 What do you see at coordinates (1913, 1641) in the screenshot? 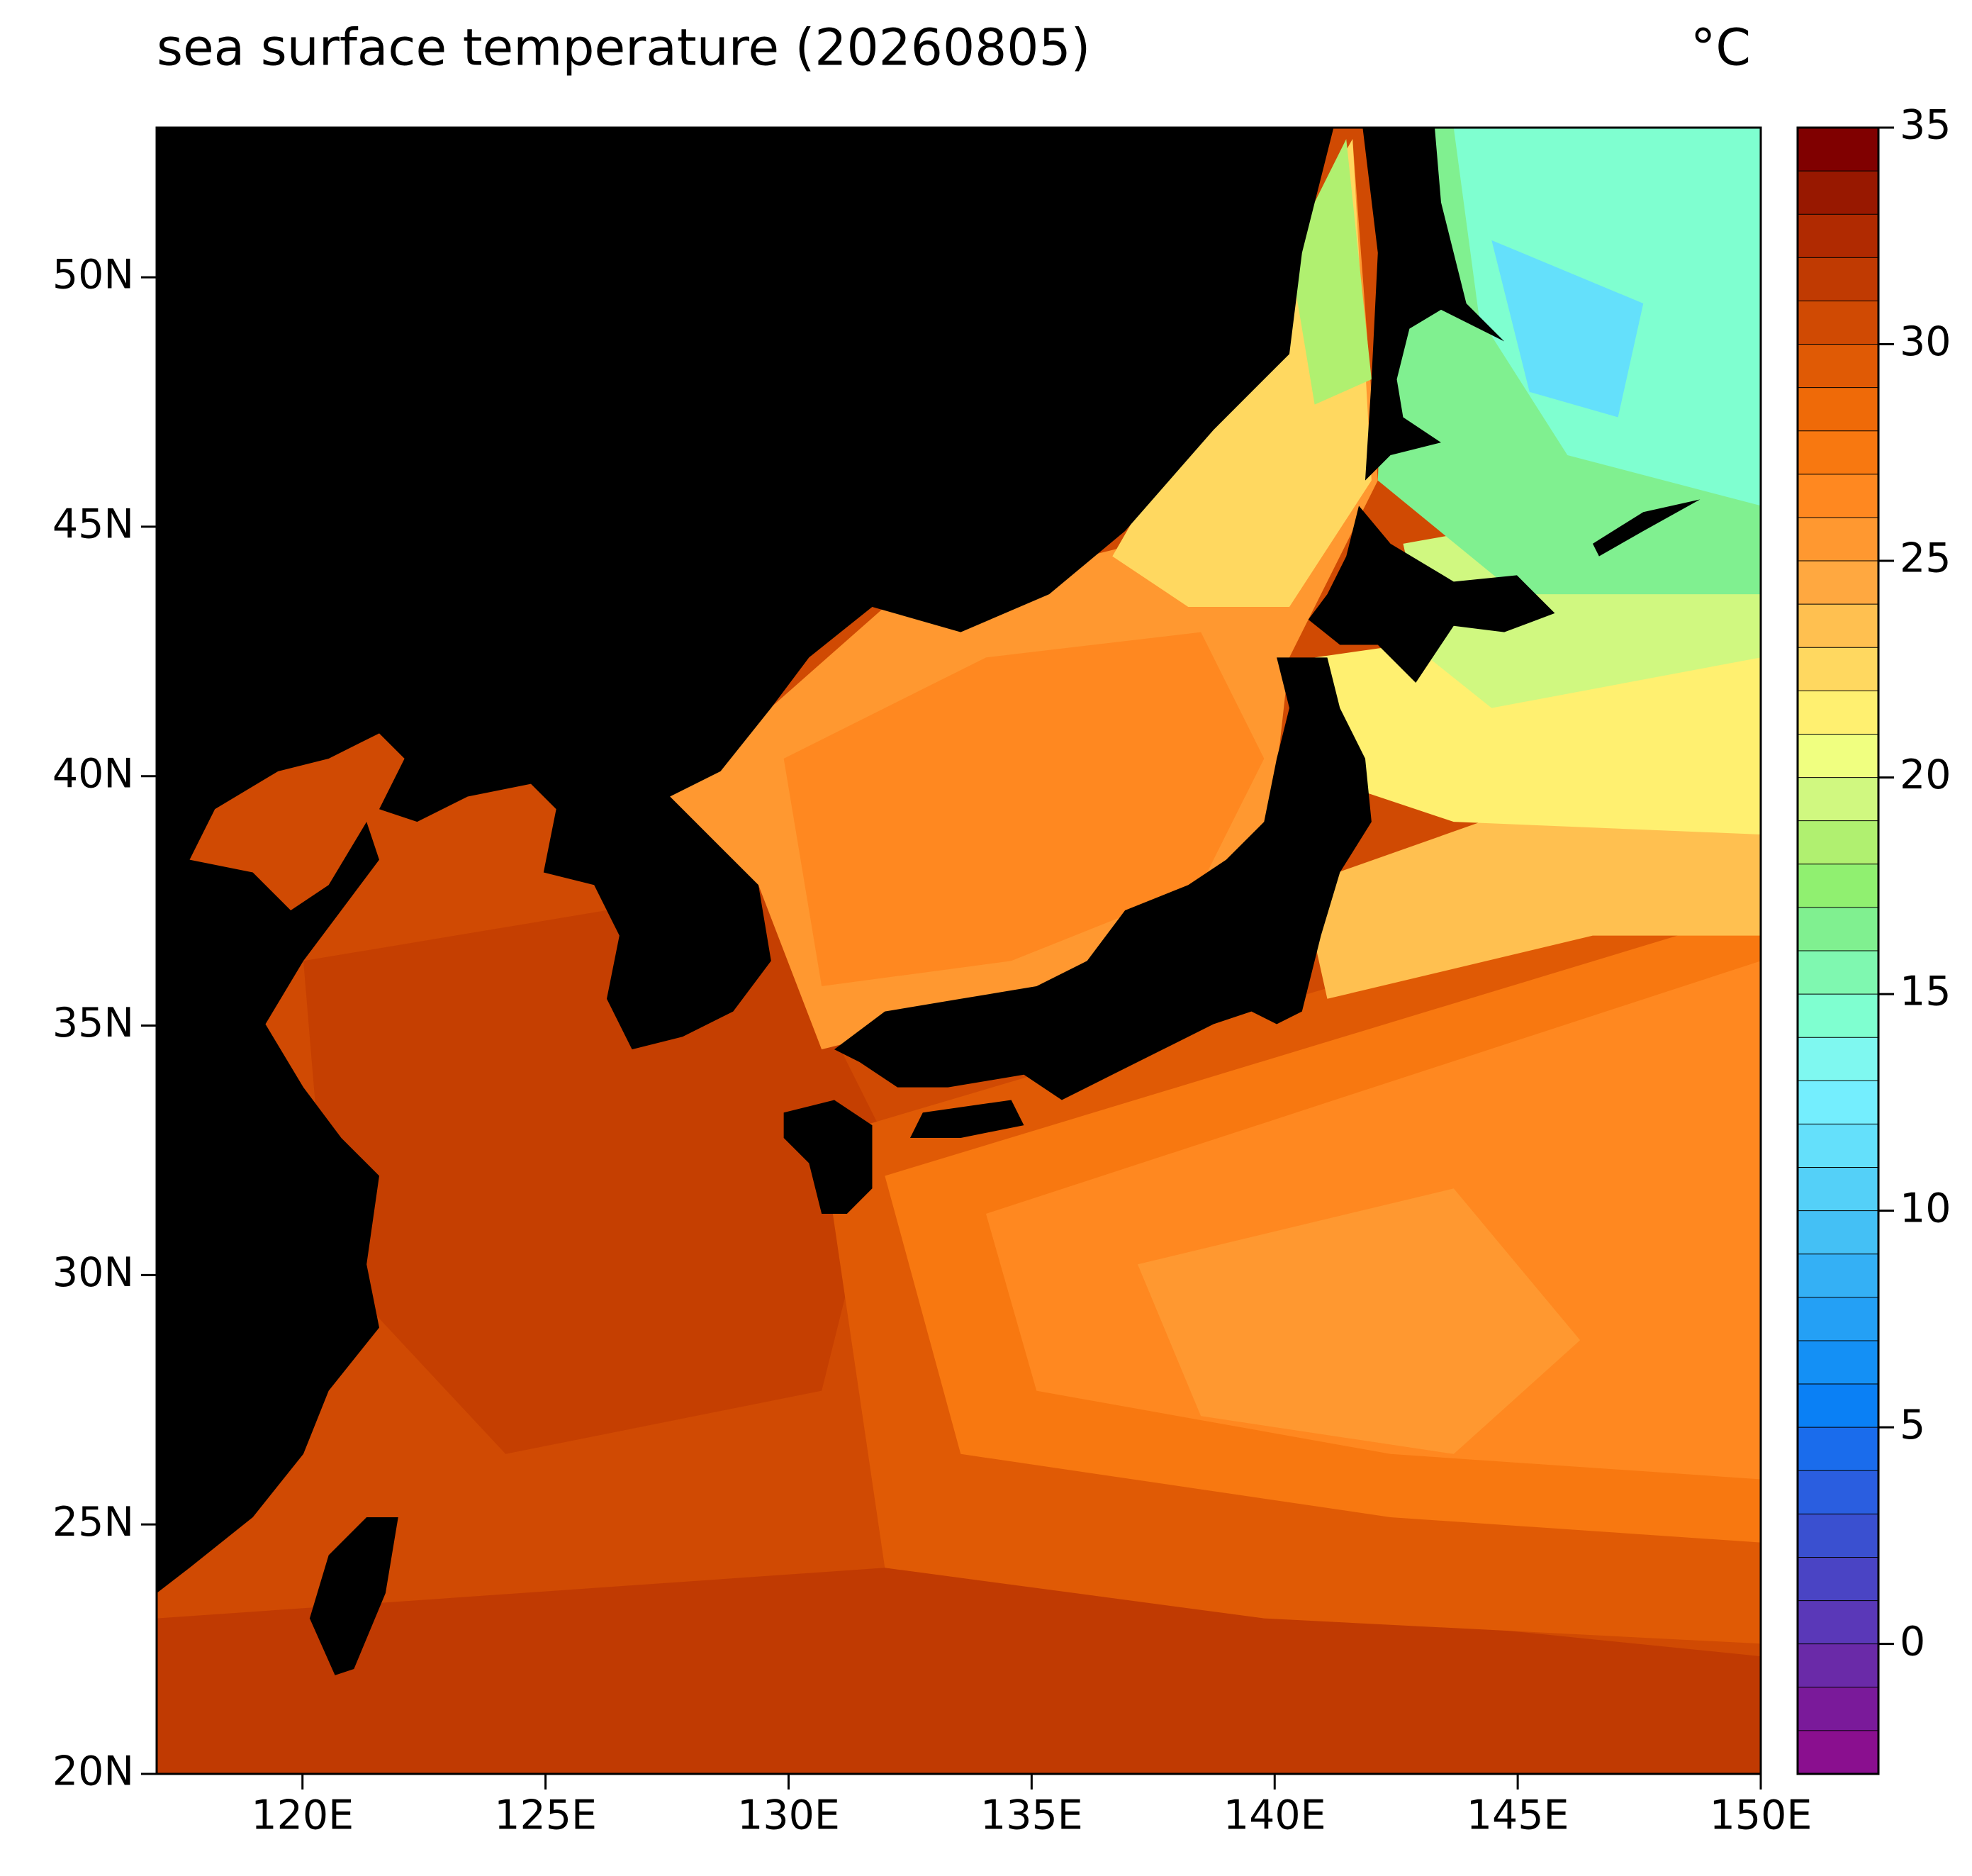
I see `colorbar-tick-label: 0` at bounding box center [1913, 1641].